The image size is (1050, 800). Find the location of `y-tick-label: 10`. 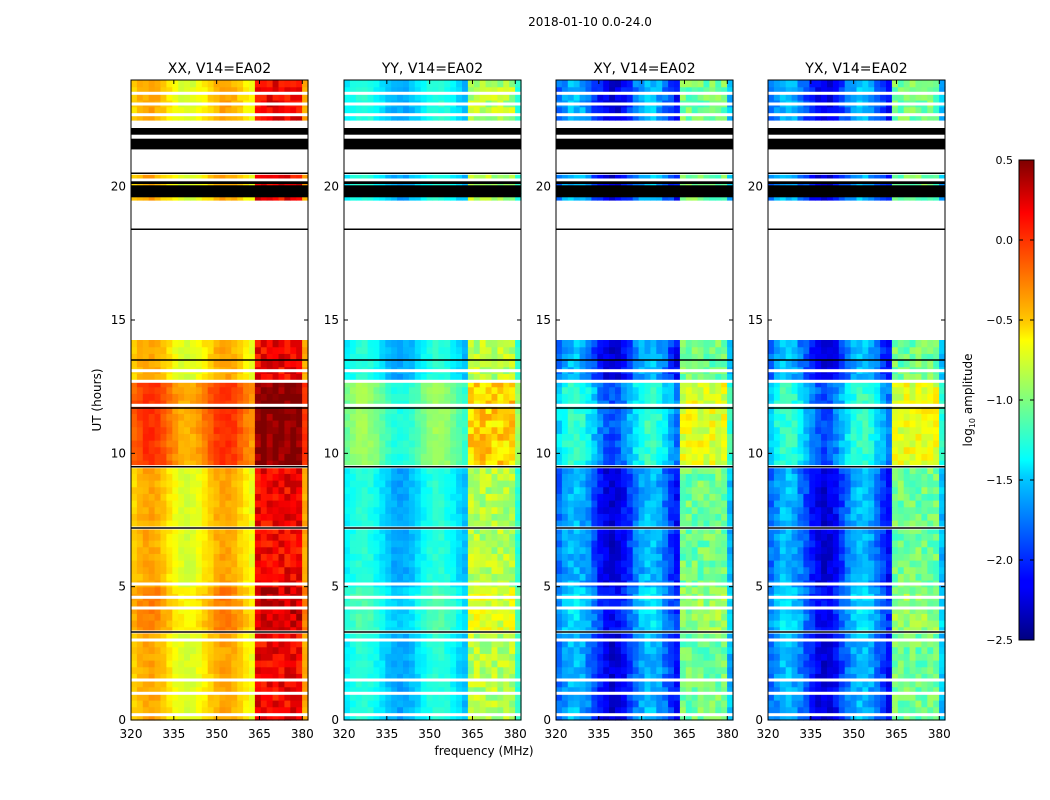

y-tick-label: 10 is located at coordinates (331, 453).